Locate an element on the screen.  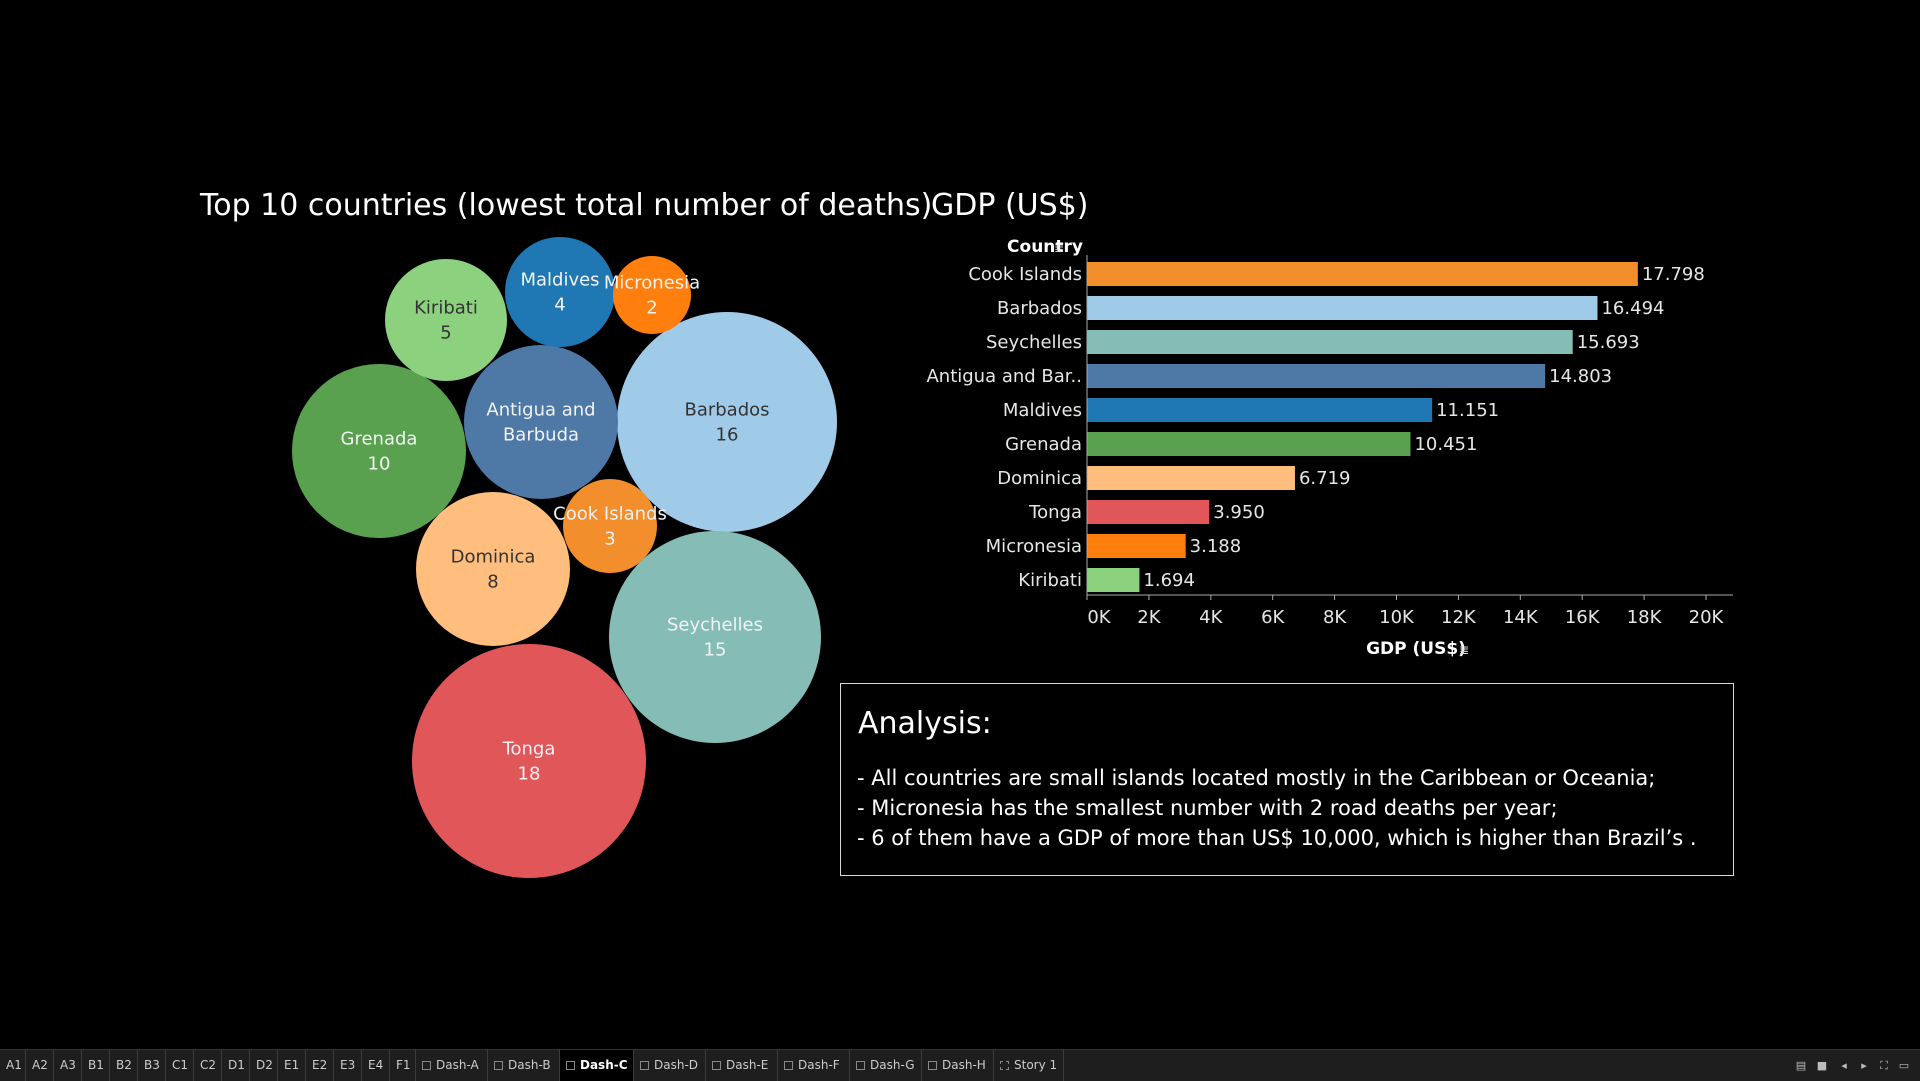
tab-a2: A2 is located at coordinates (40, 1065).